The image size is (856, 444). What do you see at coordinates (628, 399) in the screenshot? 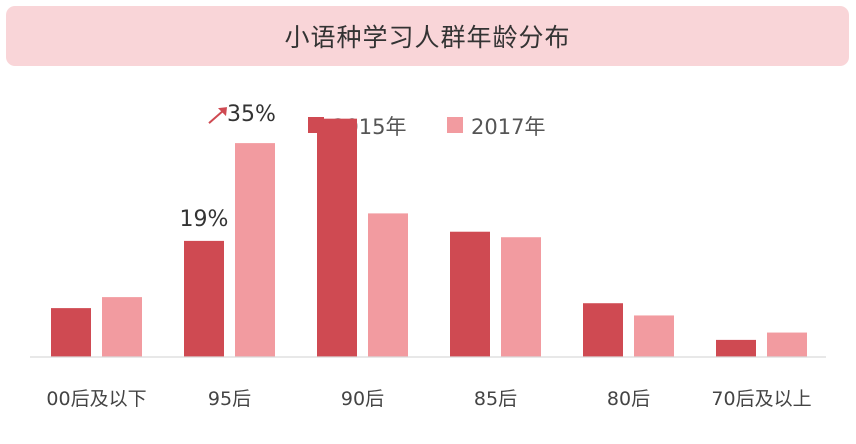
I see `x-tick-label: 80后` at bounding box center [628, 399].